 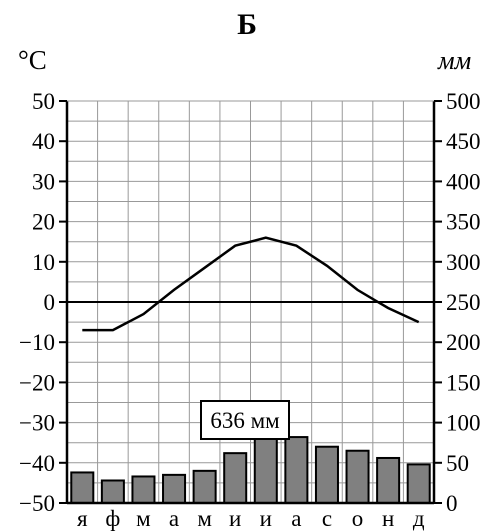 I want to click on annual-total-label: 636 мм, so click(x=245, y=420).